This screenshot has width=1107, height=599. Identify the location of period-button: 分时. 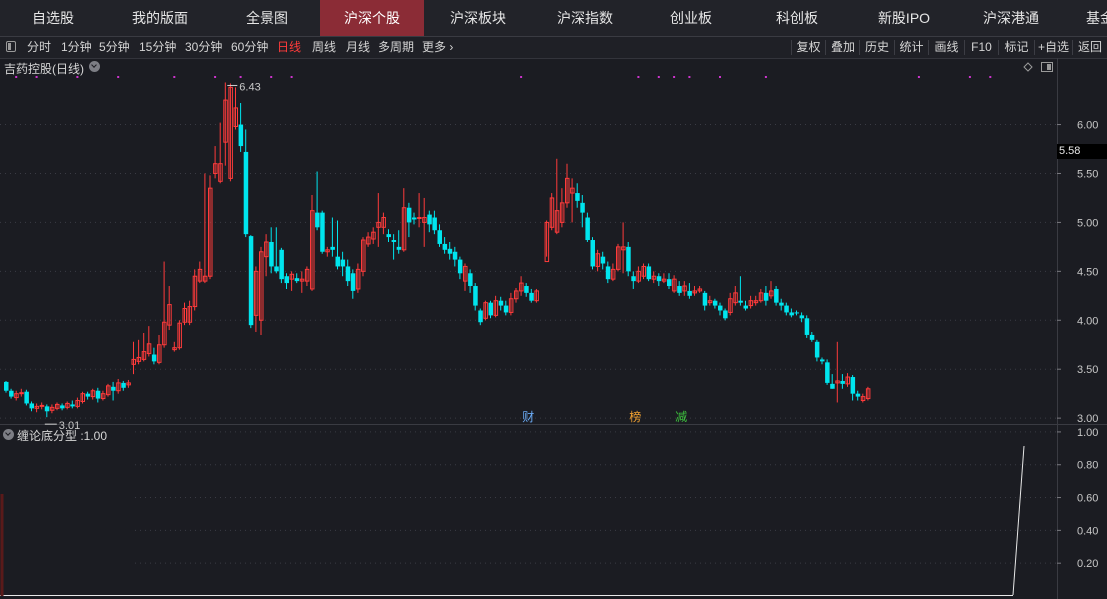
(39, 47).